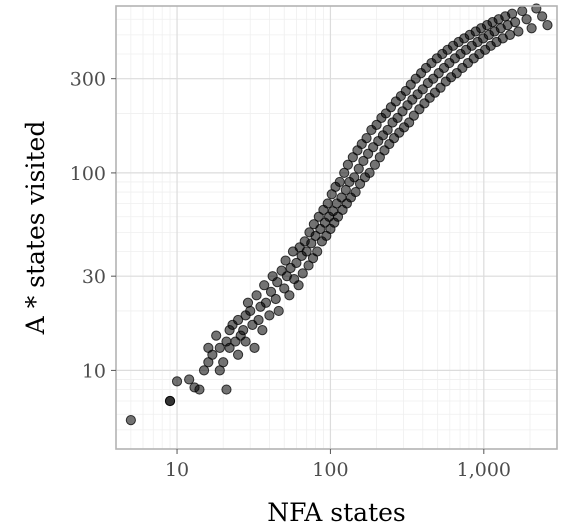  Describe the element at coordinates (94, 371) in the screenshot. I see `y-tick-label: 10` at that location.